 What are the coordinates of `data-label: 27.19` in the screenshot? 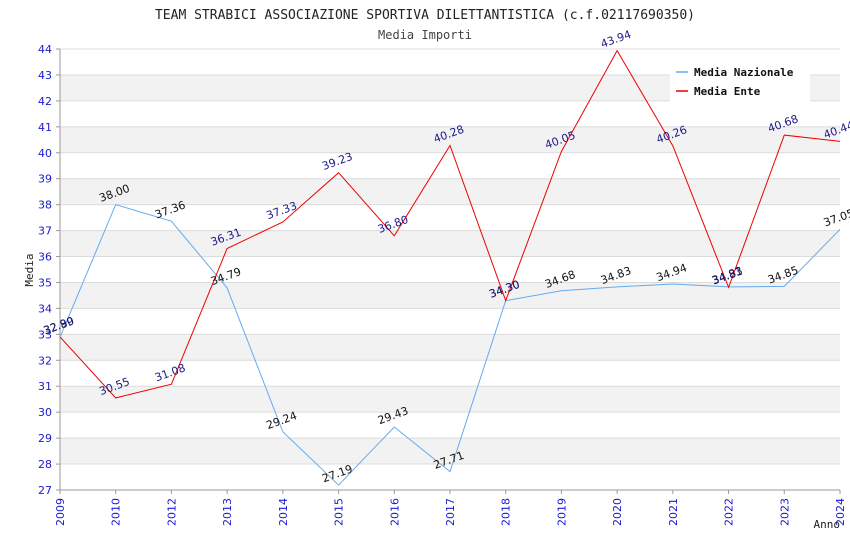 It's located at (337, 473).